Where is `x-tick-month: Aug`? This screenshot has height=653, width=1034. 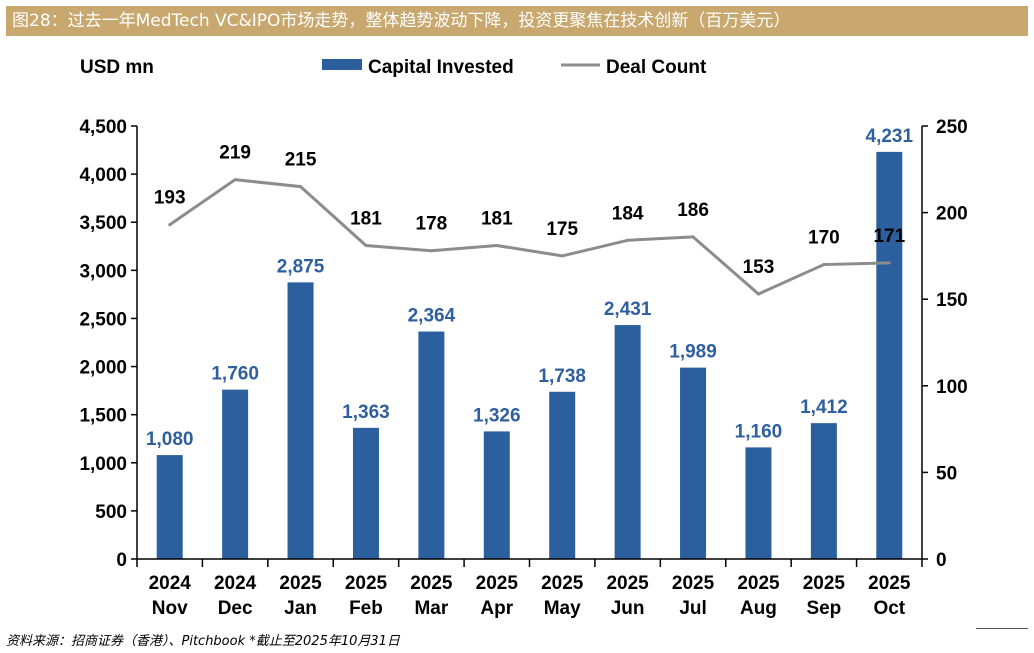 x-tick-month: Aug is located at coordinates (758, 608).